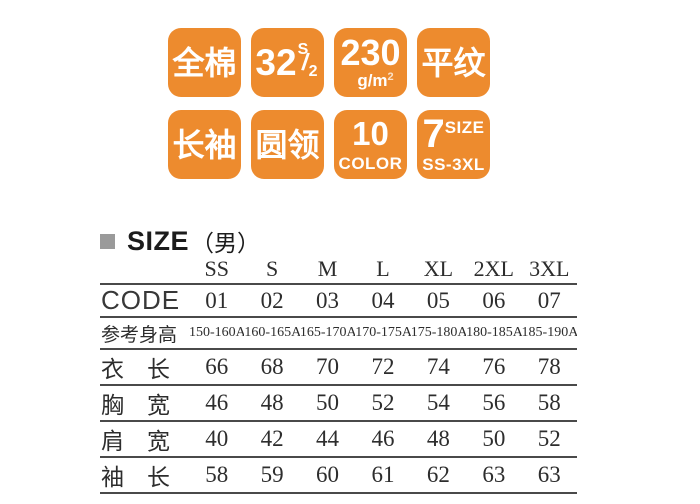  I want to click on section-title-text: SIZE, so click(158, 240).